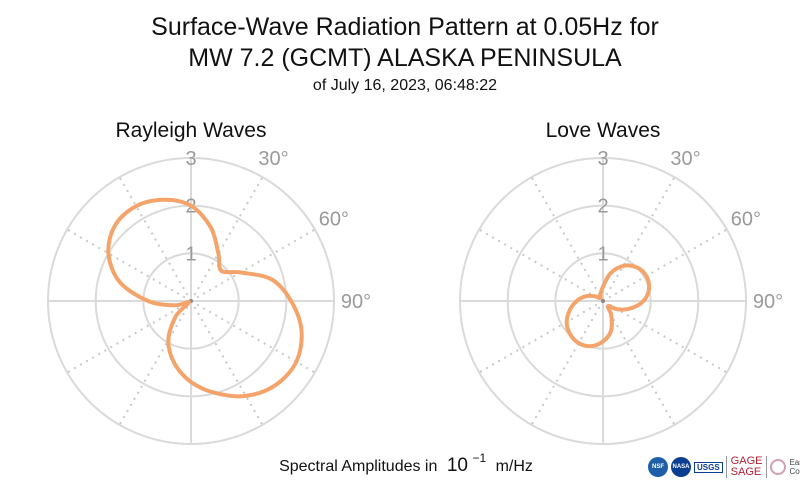 Image resolution: width=800 pixels, height=493 pixels. Describe the element at coordinates (602, 254) in the screenshot. I see `love-r-tick-1: 1` at that location.